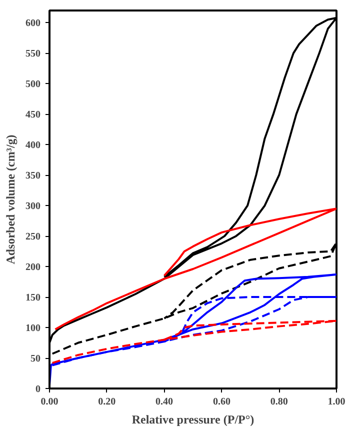 This screenshot has width=348, height=429. Describe the element at coordinates (221, 402) in the screenshot. I see `x-tick-label: 0.60` at that location.